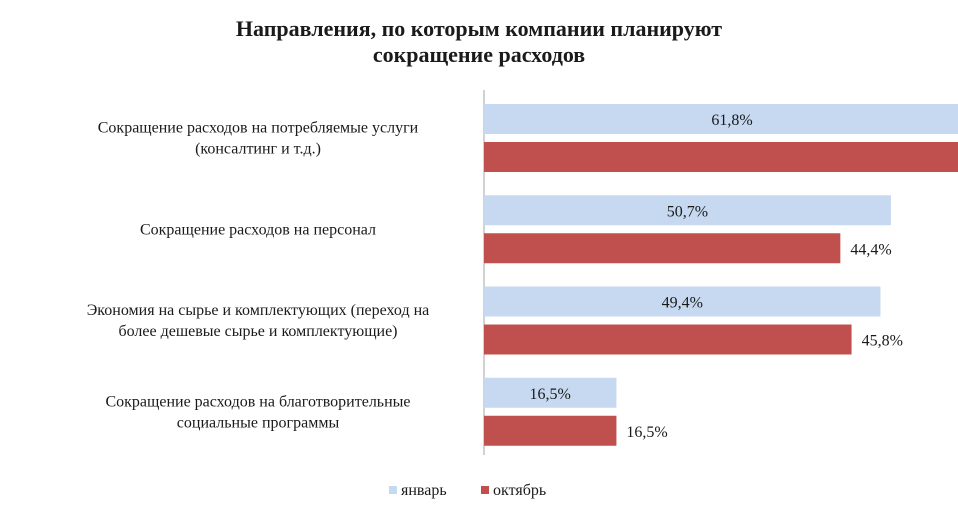 This screenshot has width=958, height=525. Describe the element at coordinates (393, 490) in the screenshot. I see `legend-swatch-january` at that location.